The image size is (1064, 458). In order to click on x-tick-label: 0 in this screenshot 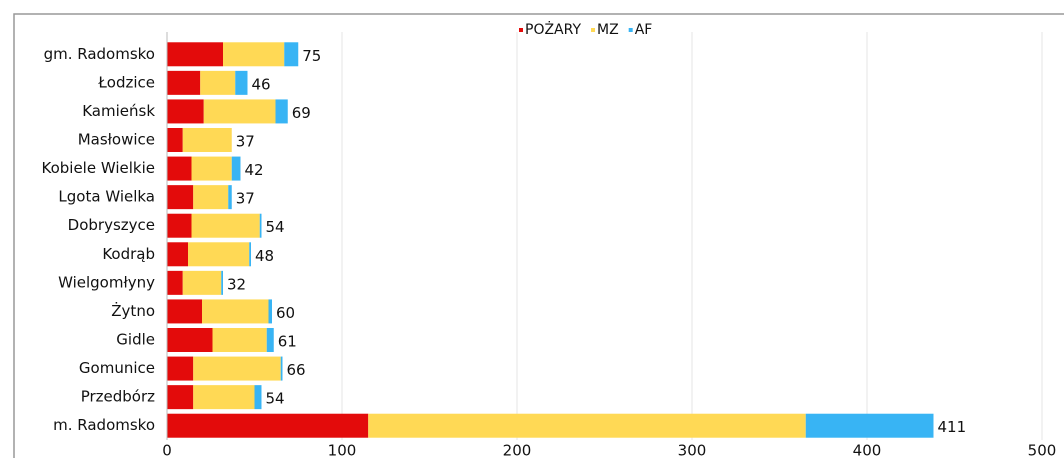, I will do `click(167, 450)`.